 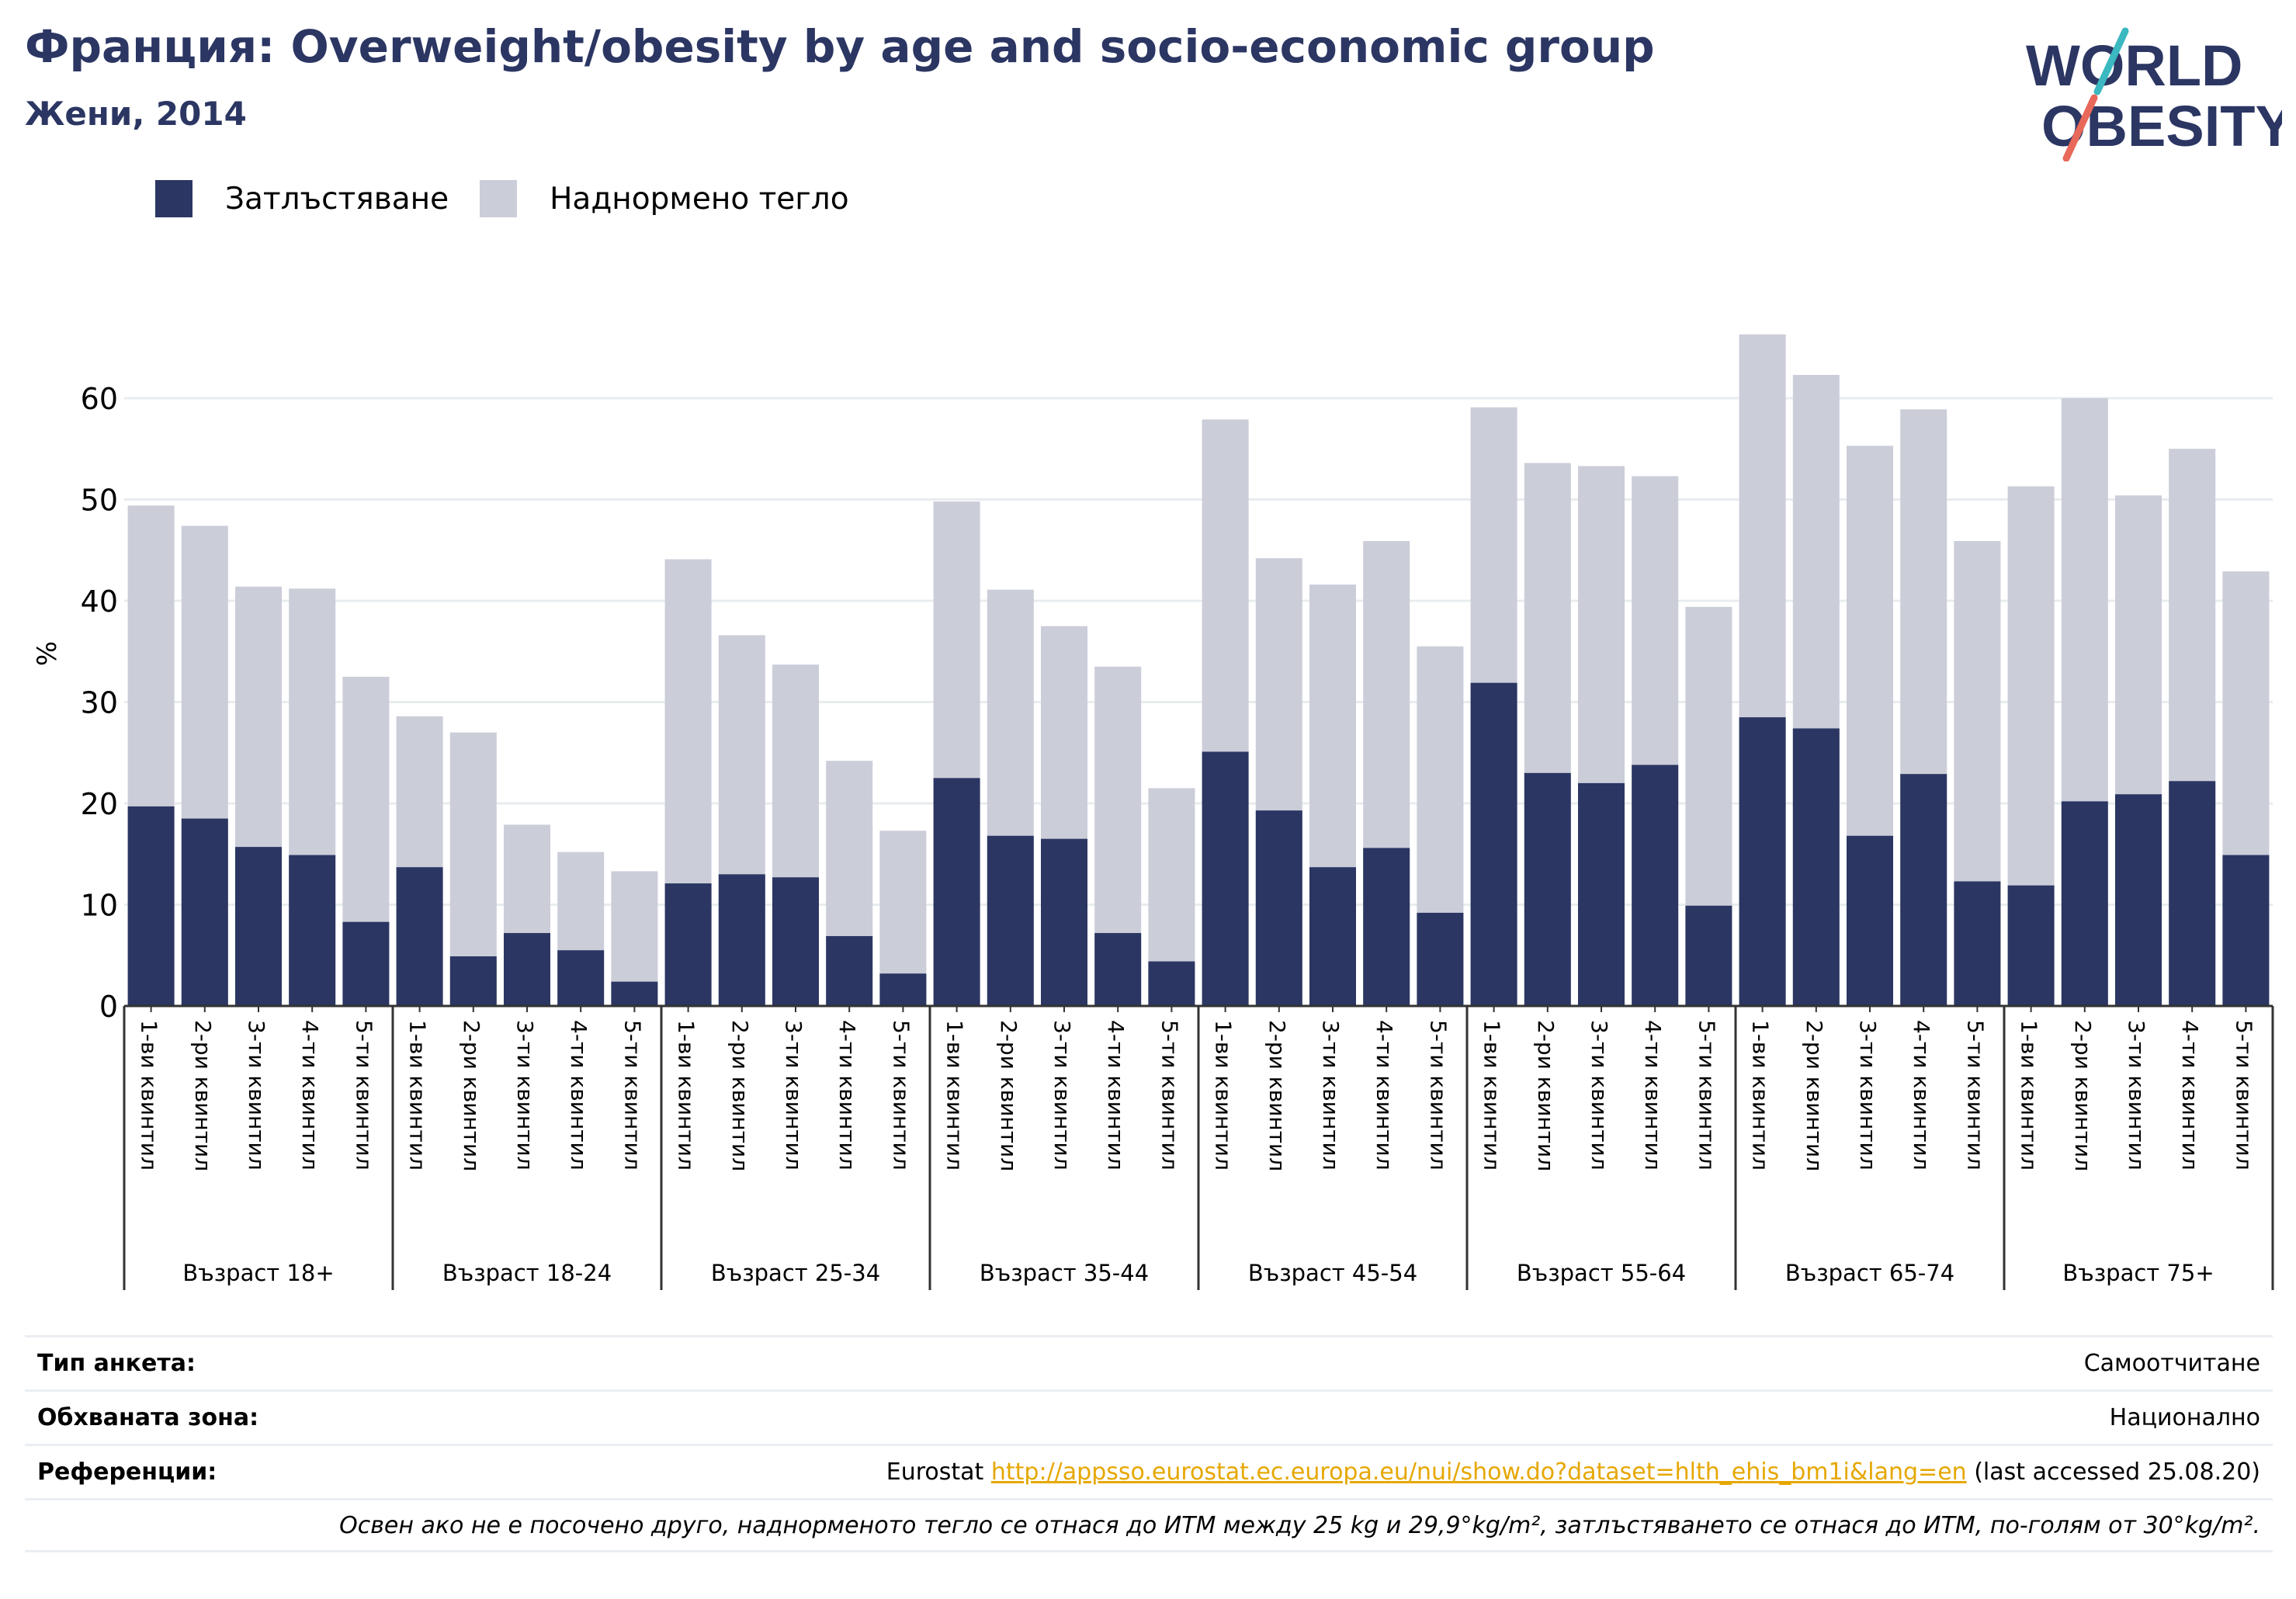 I want to click on logo-slash-top, so click(x=2111, y=61).